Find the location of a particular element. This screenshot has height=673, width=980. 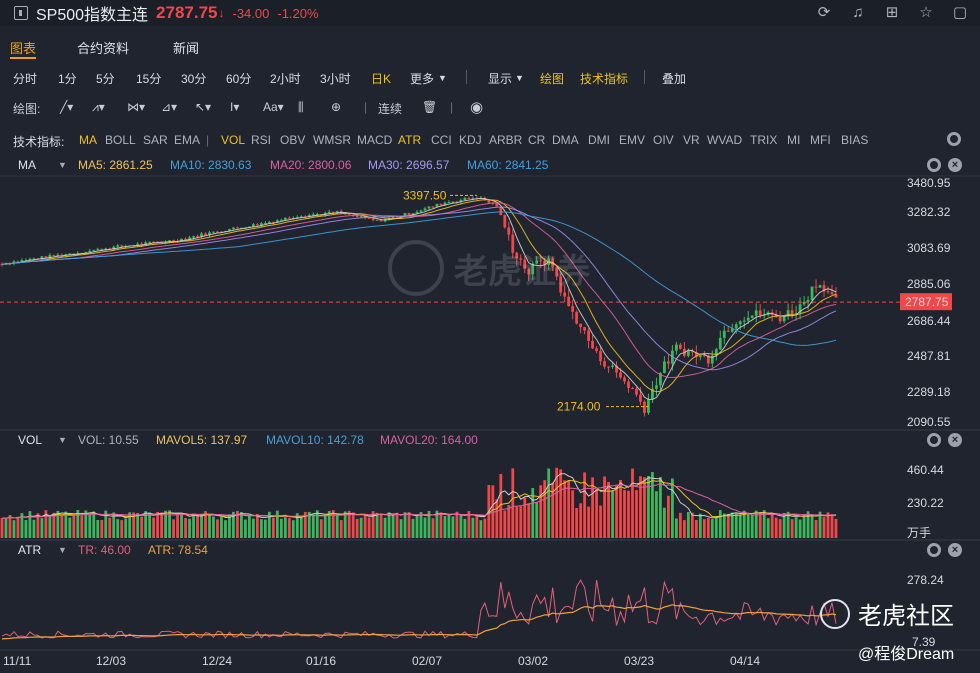

continuous-toggle: 连续 is located at coordinates (390, 109).